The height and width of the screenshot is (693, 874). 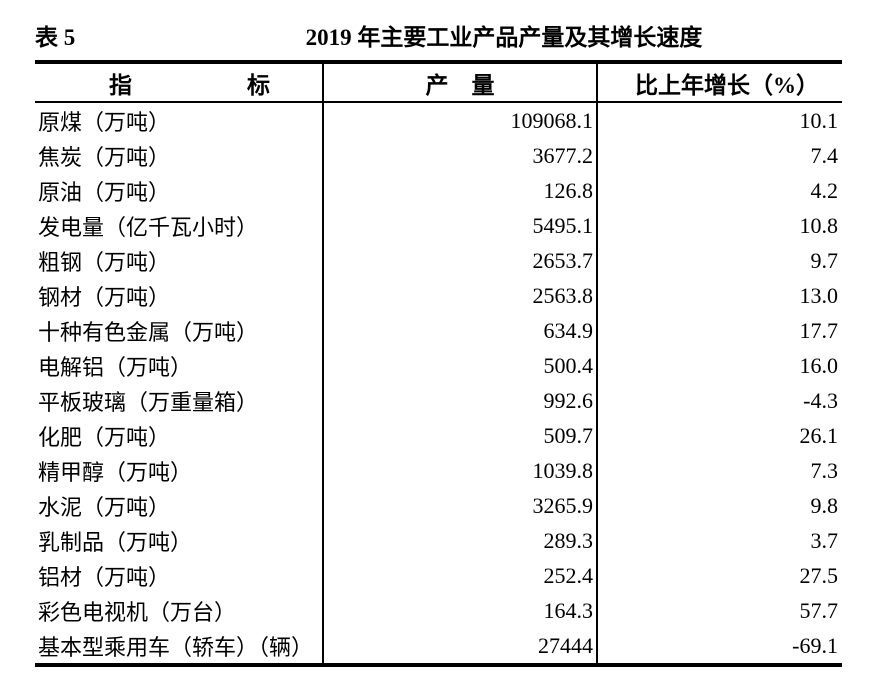 I want to click on output-cell: 2653.7, so click(x=460, y=260).